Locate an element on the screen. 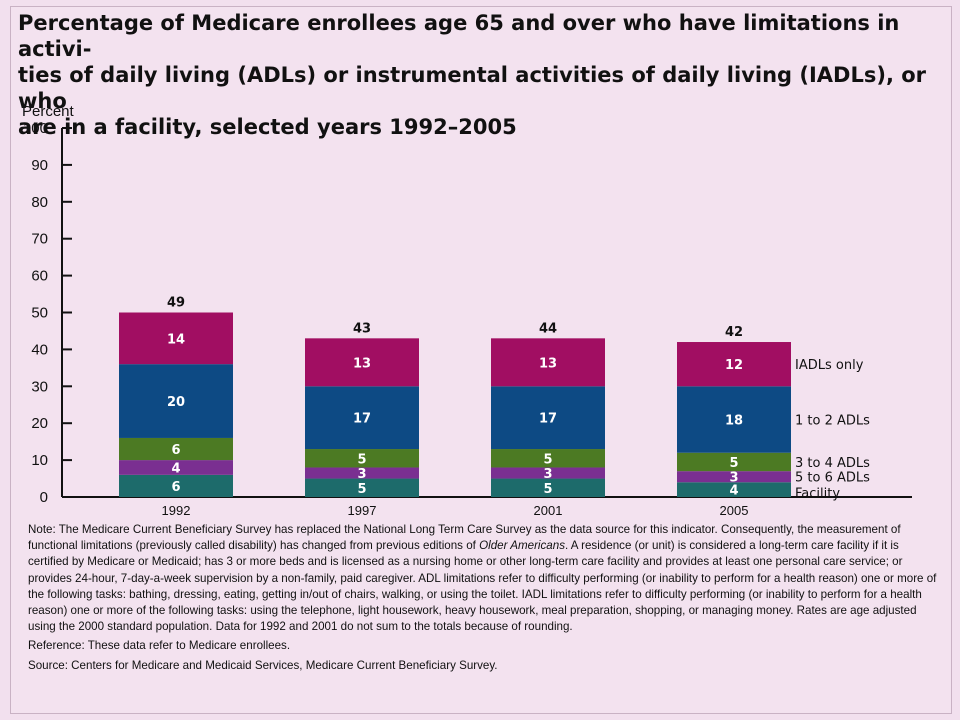  y-axis-ticks: 0 10 20 30 40 50 60 70 80 90 100 is located at coordinates (47, 313).